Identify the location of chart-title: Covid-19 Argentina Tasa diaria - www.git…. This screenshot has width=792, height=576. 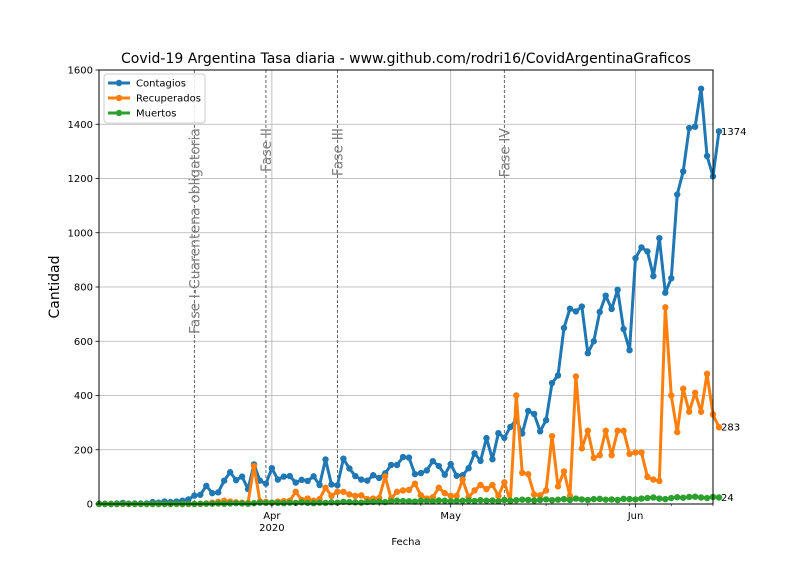
(406, 59).